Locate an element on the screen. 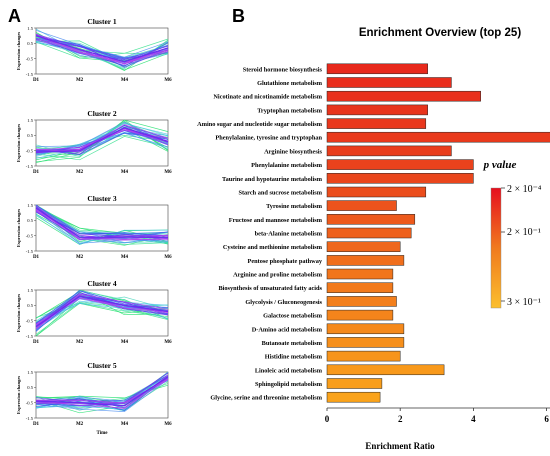  enrichment-x-axis-label: Enrichment Ratio is located at coordinates (400, 446).